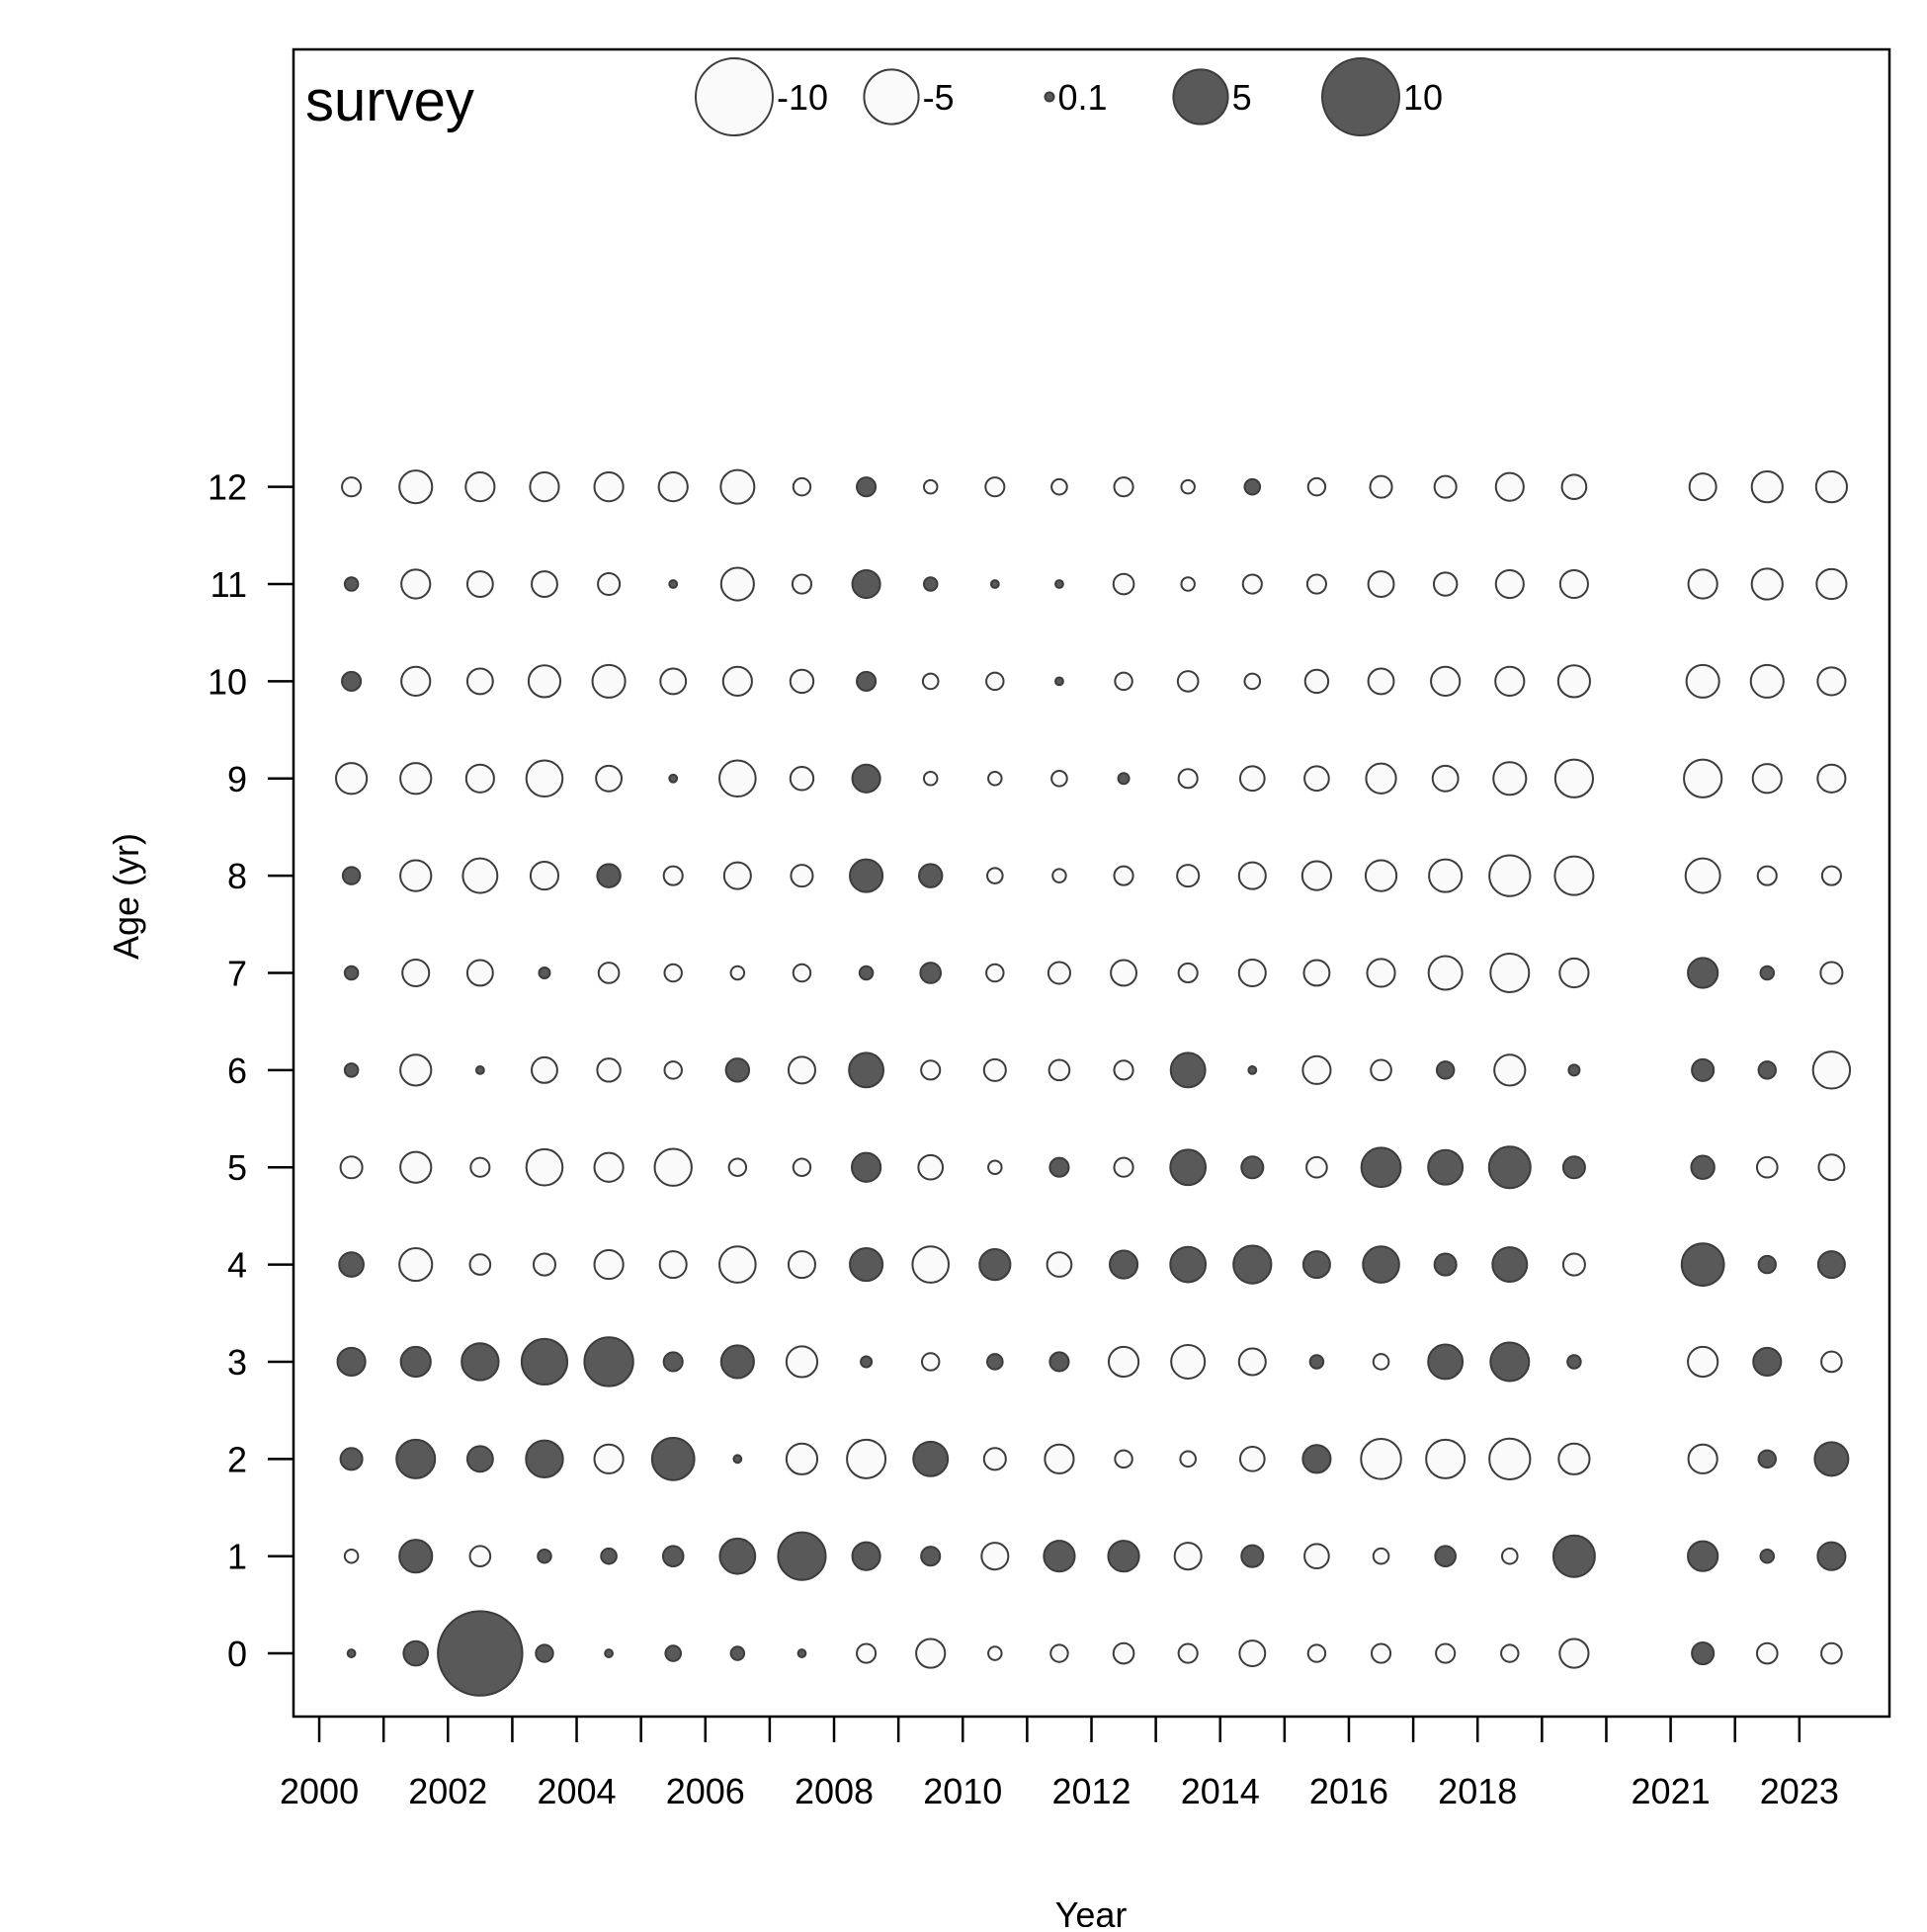 Image resolution: width=1927 pixels, height=1932 pixels. I want to click on y-tick-label: 5, so click(237, 1167).